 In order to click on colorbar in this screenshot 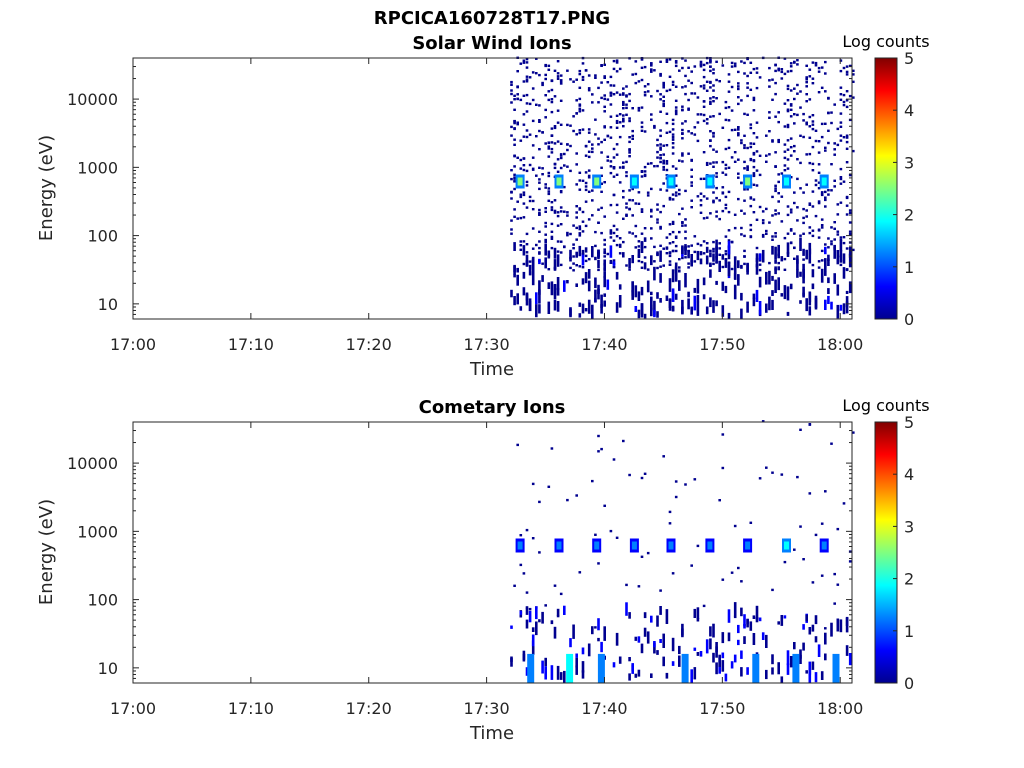, I will do `click(886, 552)`.